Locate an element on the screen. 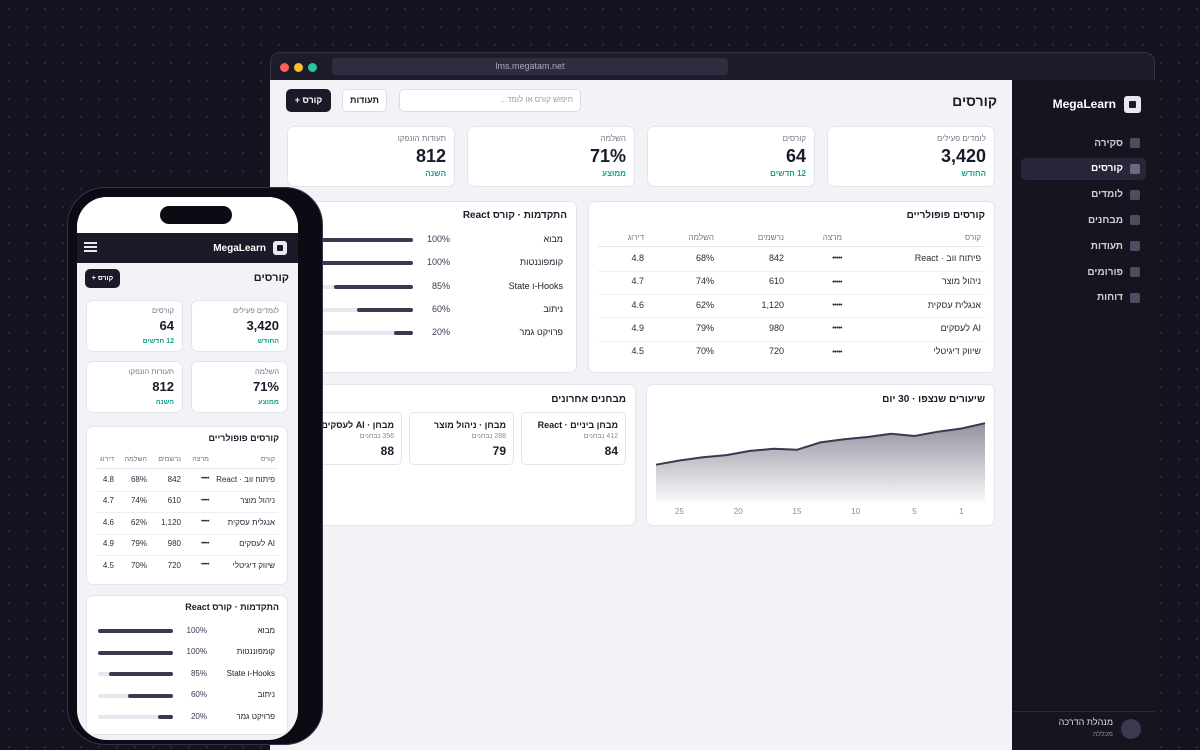 This screenshot has width=1200, height=750. nav-item: לומדים is located at coordinates (1107, 195).